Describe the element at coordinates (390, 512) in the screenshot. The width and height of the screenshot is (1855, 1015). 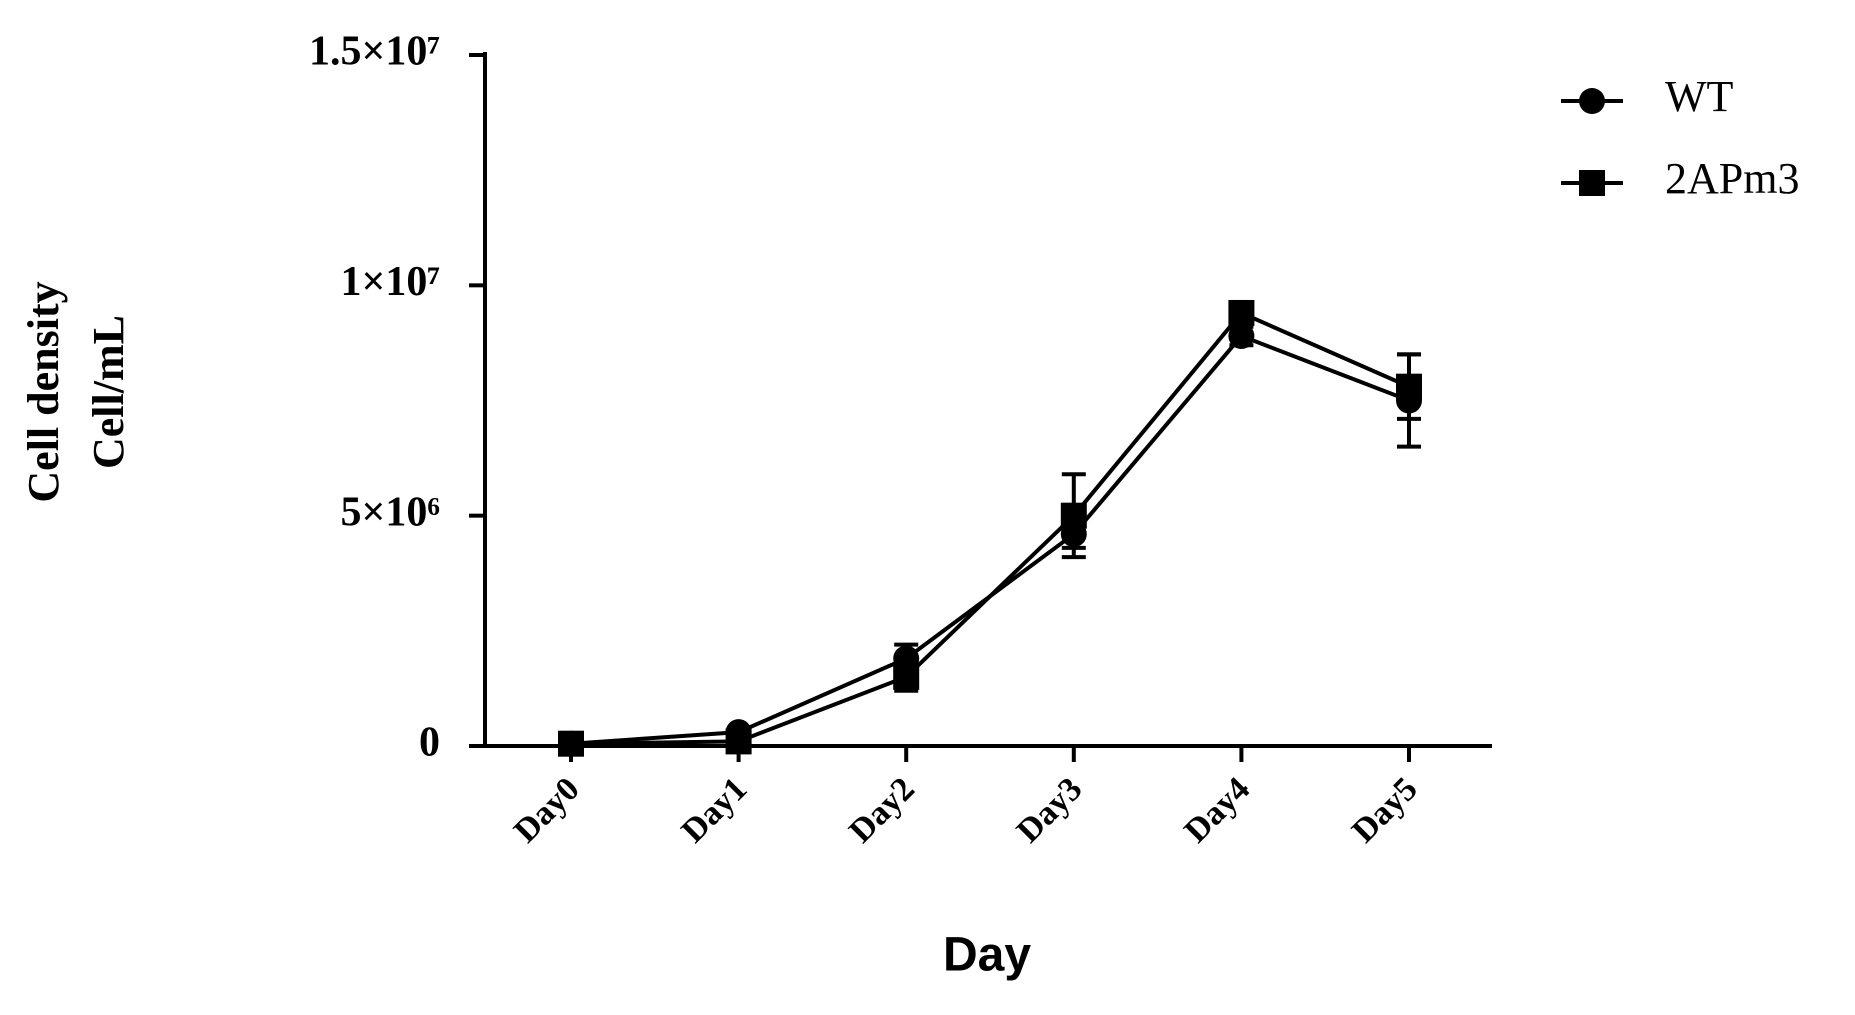
I see `y-tick-label: 5×10⁶` at that location.